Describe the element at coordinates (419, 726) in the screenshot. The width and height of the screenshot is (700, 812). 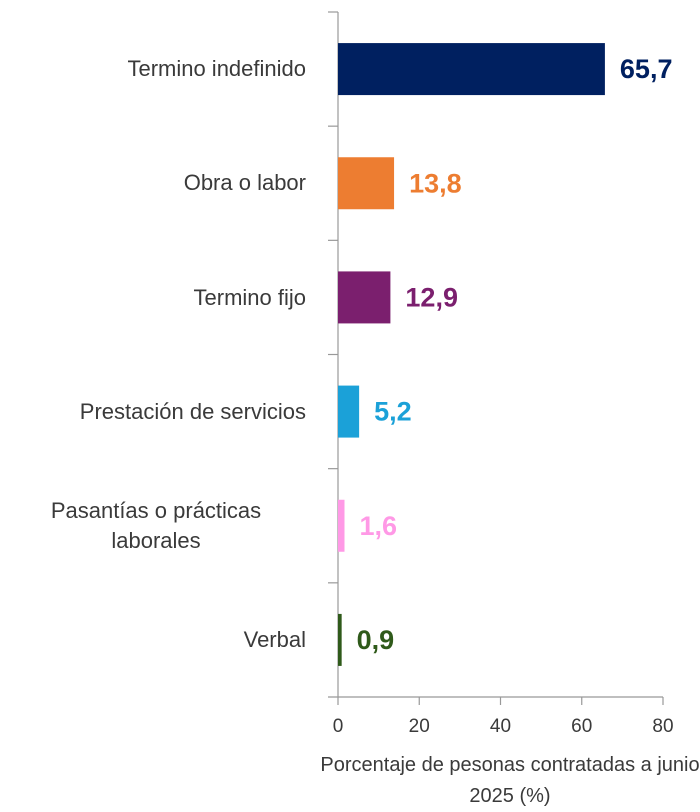
I see `x-tick-label: 20` at that location.